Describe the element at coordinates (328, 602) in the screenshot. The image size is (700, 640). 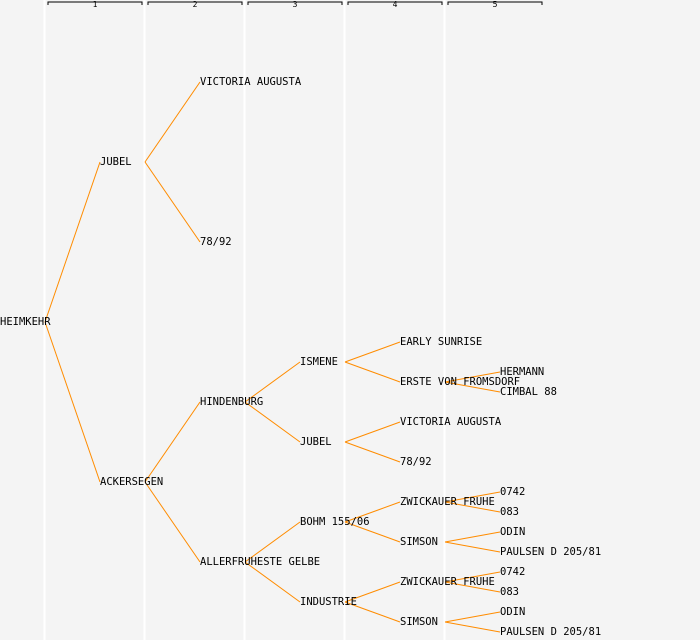
I see `pedigree-node: INDUSTRIE` at that location.